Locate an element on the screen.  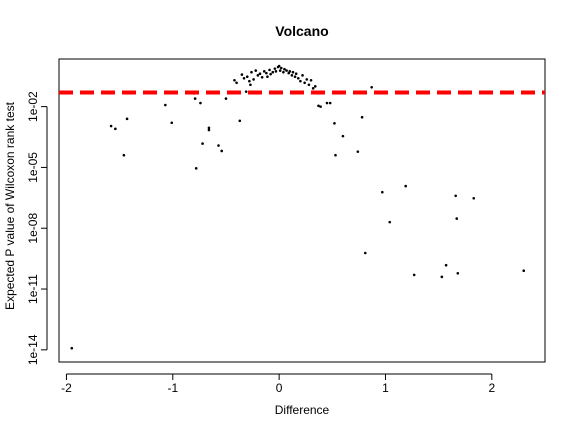
x-tick-label: -1 is located at coordinates (172, 388).